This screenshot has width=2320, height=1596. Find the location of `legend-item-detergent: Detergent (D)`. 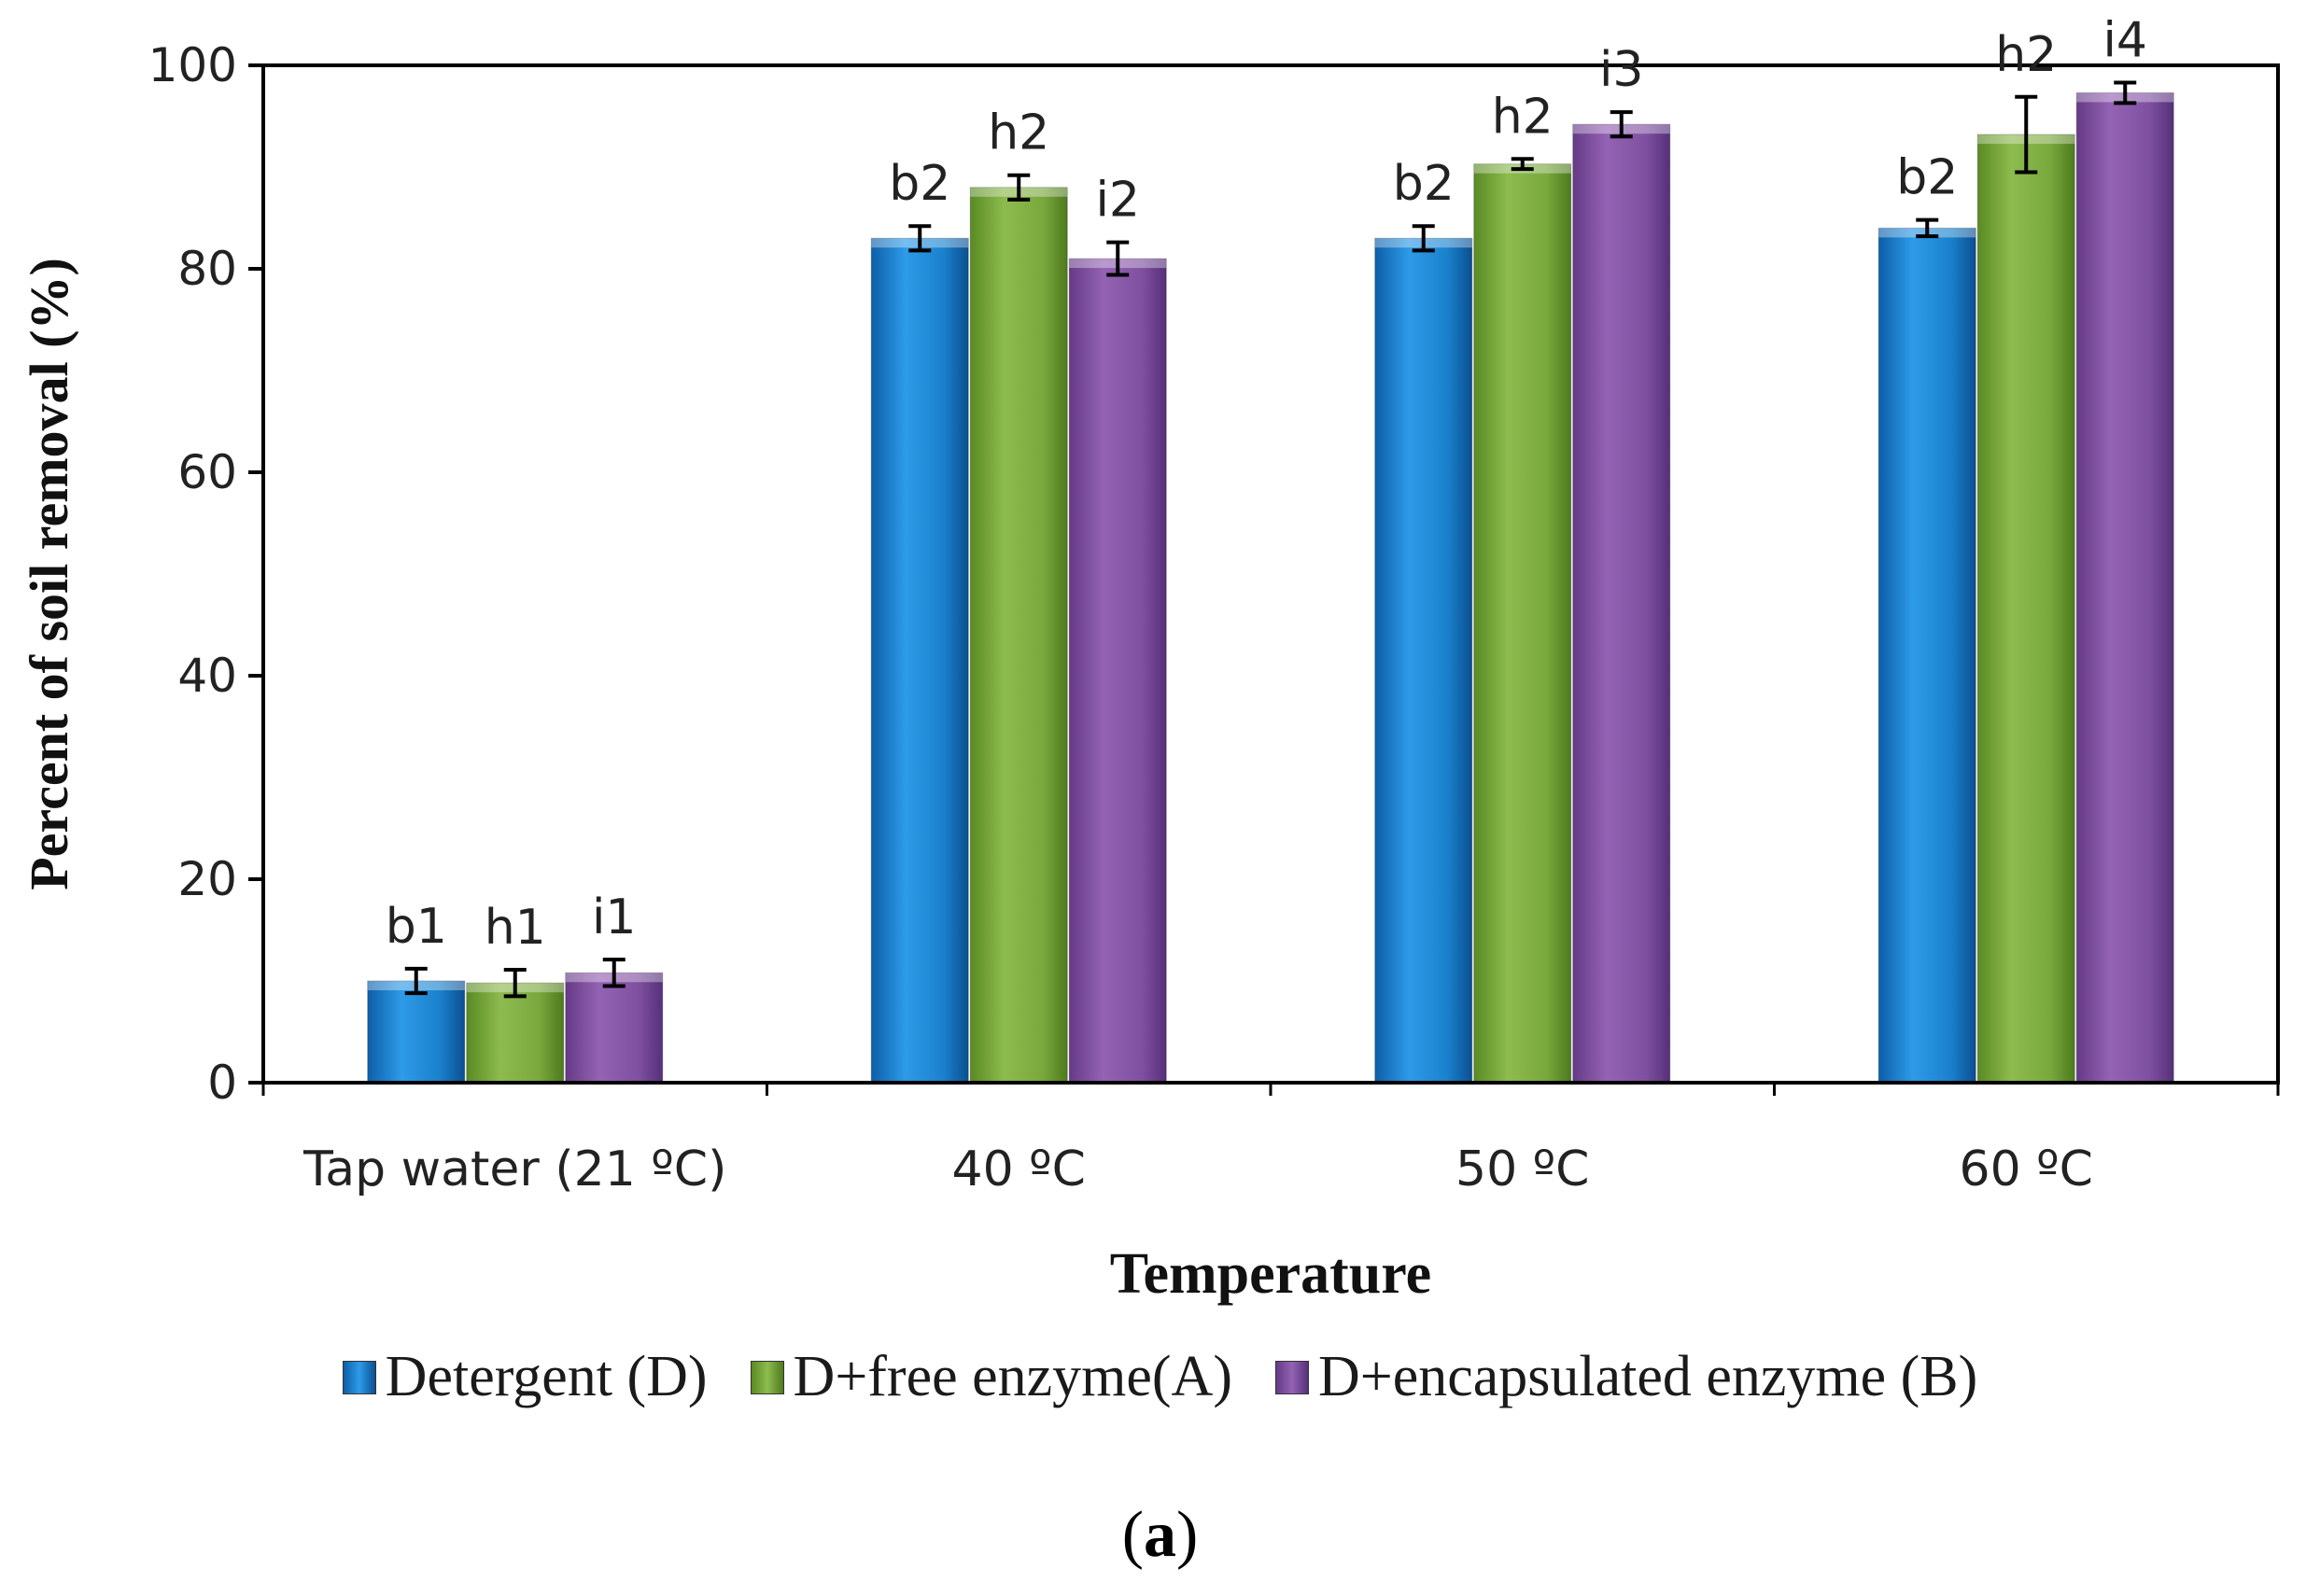

legend-item-detergent: Detergent (D) is located at coordinates (525, 1377).